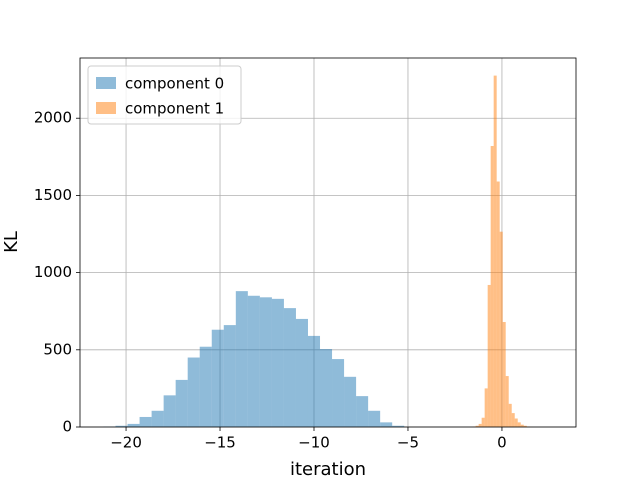 The width and height of the screenshot is (640, 484). Describe the element at coordinates (53, 272) in the screenshot. I see `y-tick-label: 1000` at that location.